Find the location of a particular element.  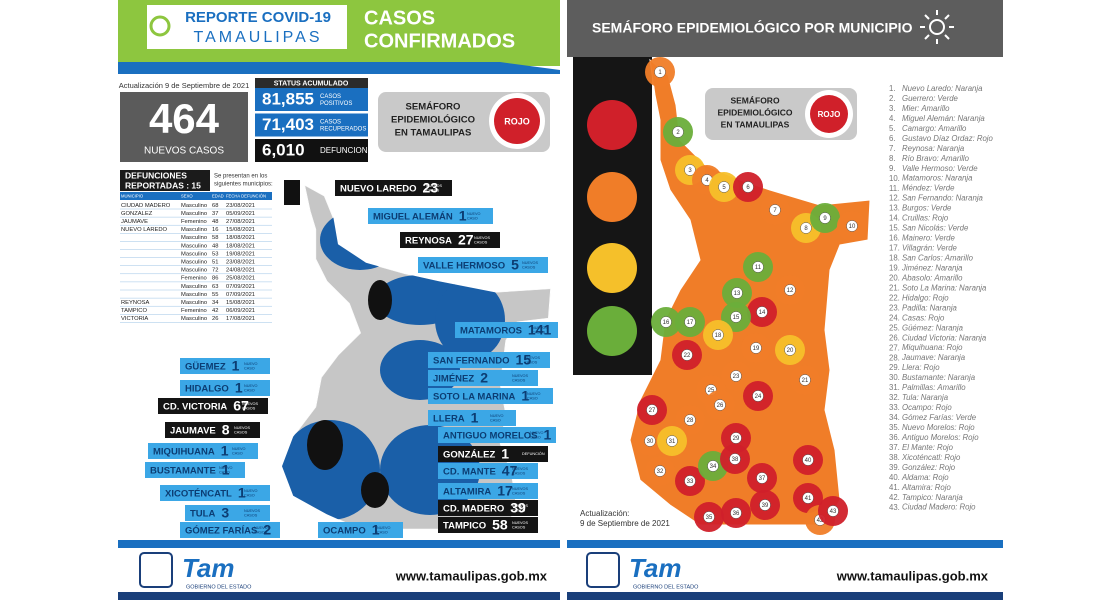

list-number: 20. is located at coordinates (894, 277).